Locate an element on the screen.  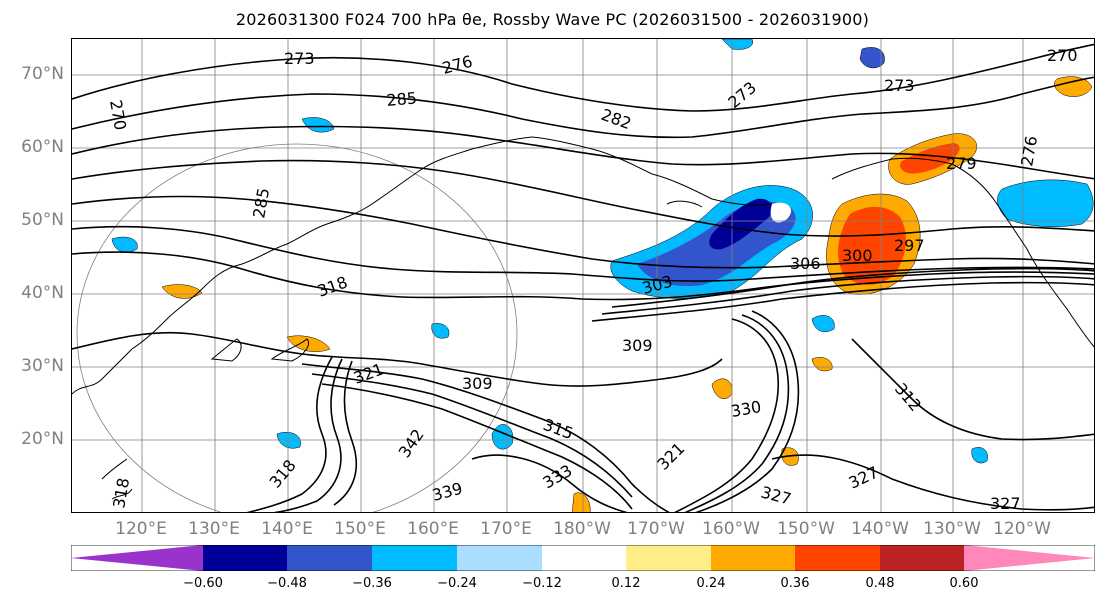
lon-label-120e: 120°E is located at coordinates (141, 529).